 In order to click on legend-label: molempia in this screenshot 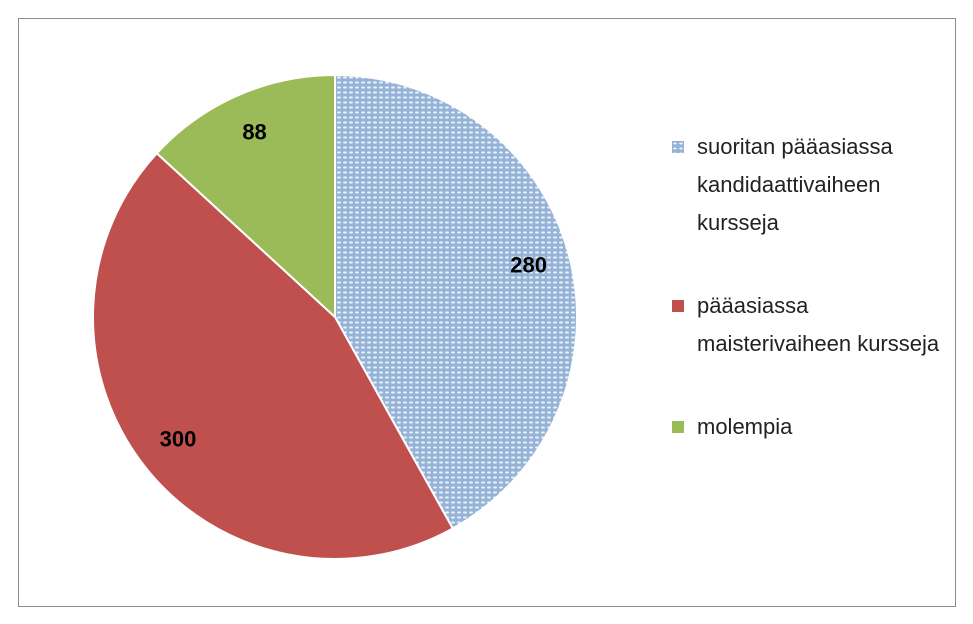, I will do `click(745, 426)`.